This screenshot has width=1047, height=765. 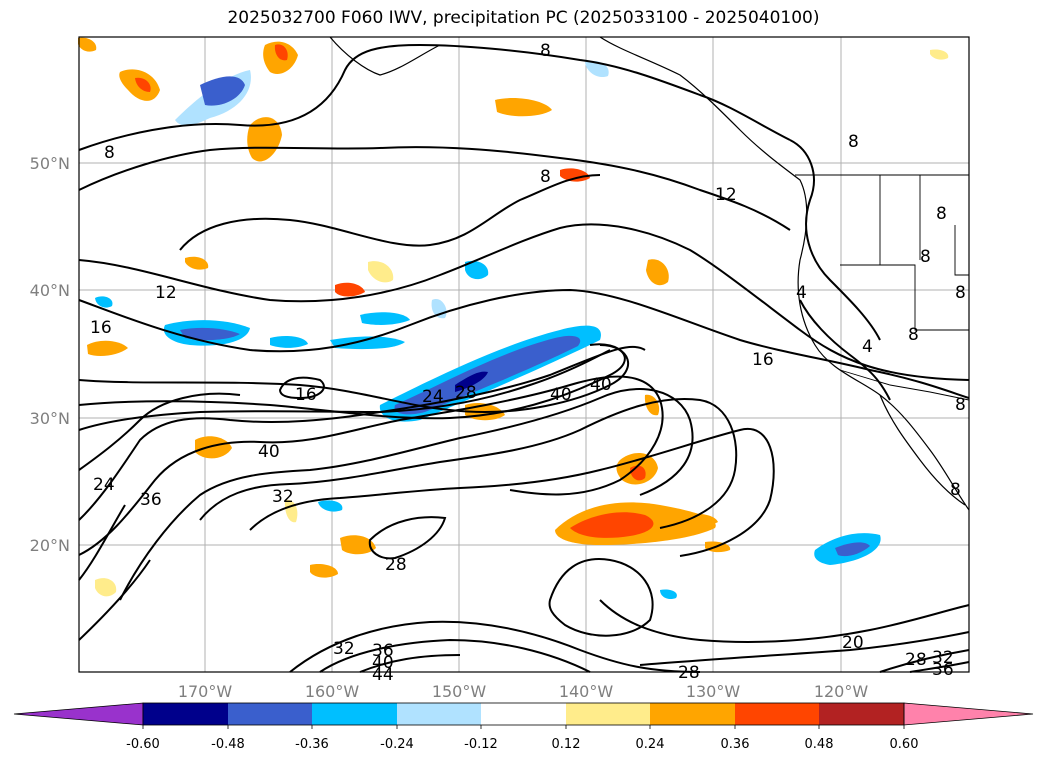 I want to click on lat-label: 40°N, so click(x=50, y=290).